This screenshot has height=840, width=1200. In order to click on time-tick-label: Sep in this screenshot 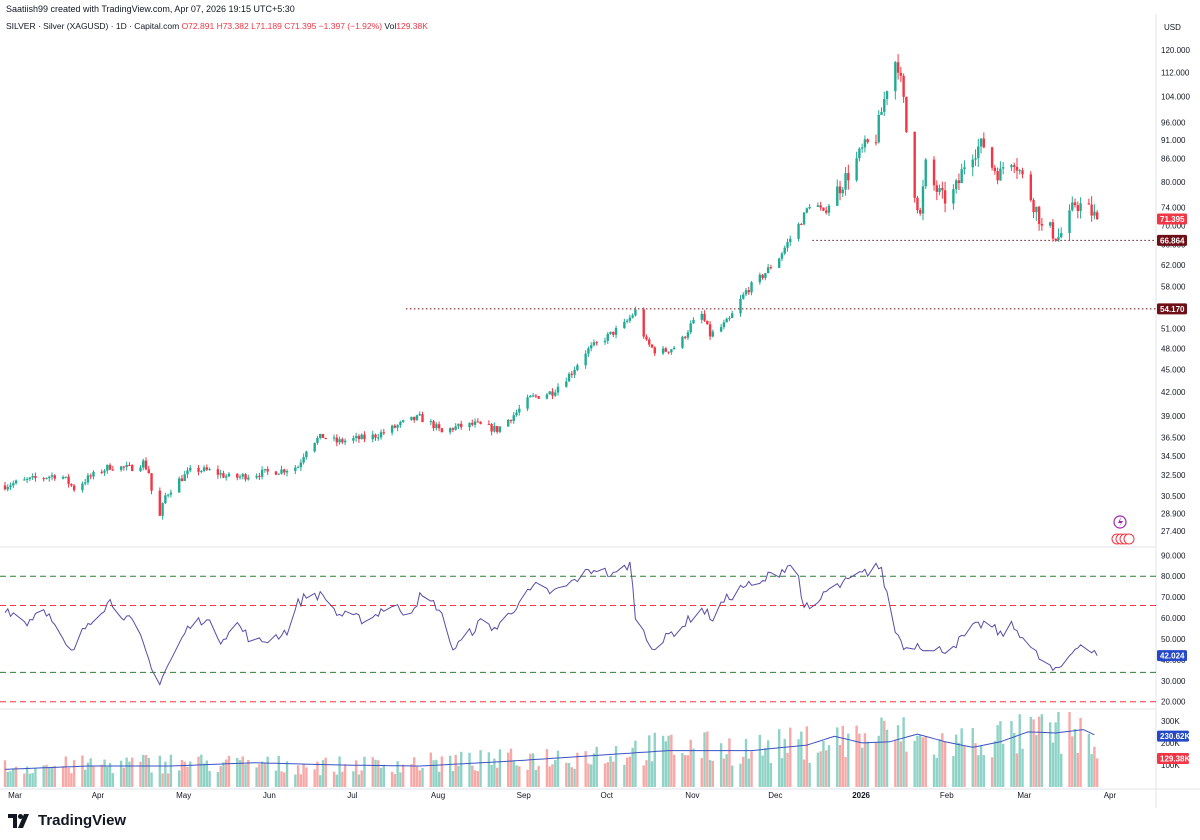, I will do `click(524, 795)`.